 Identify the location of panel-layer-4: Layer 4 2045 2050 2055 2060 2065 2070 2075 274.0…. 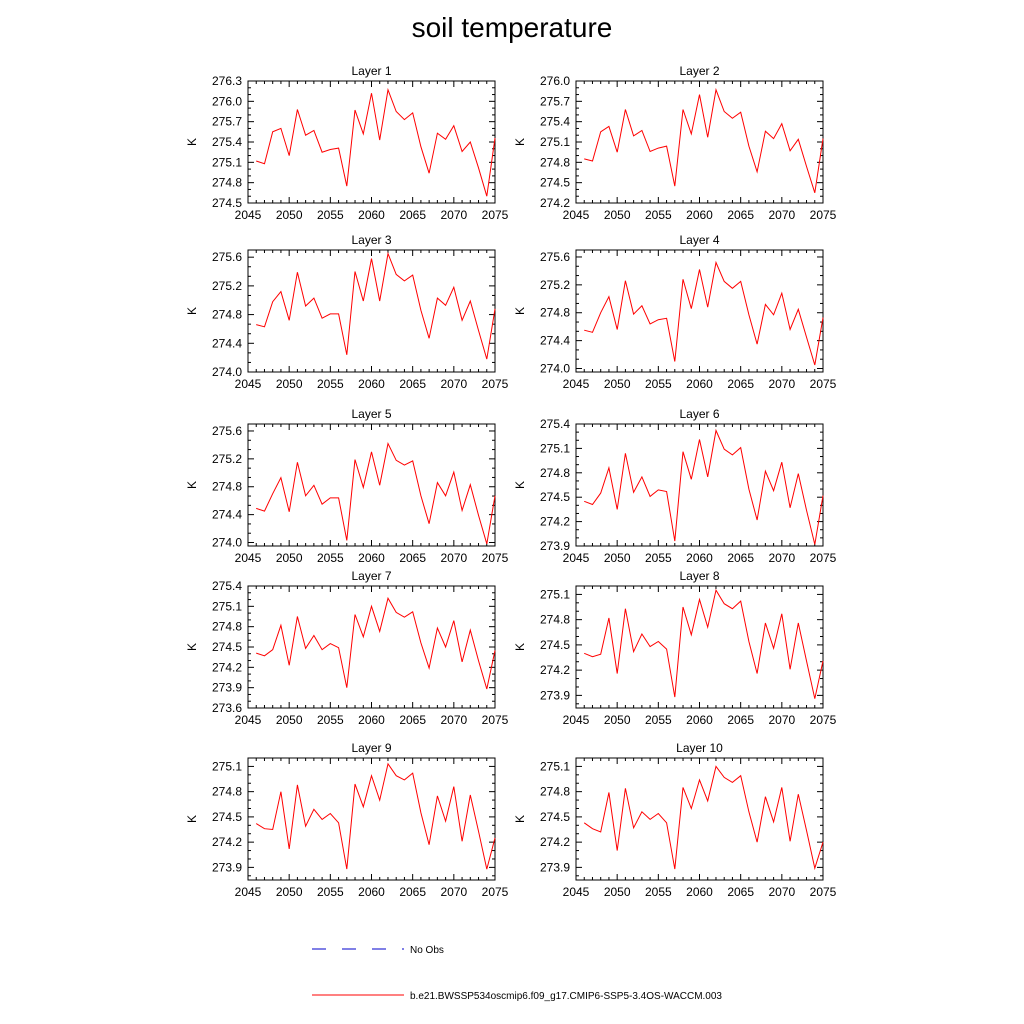
(675, 312).